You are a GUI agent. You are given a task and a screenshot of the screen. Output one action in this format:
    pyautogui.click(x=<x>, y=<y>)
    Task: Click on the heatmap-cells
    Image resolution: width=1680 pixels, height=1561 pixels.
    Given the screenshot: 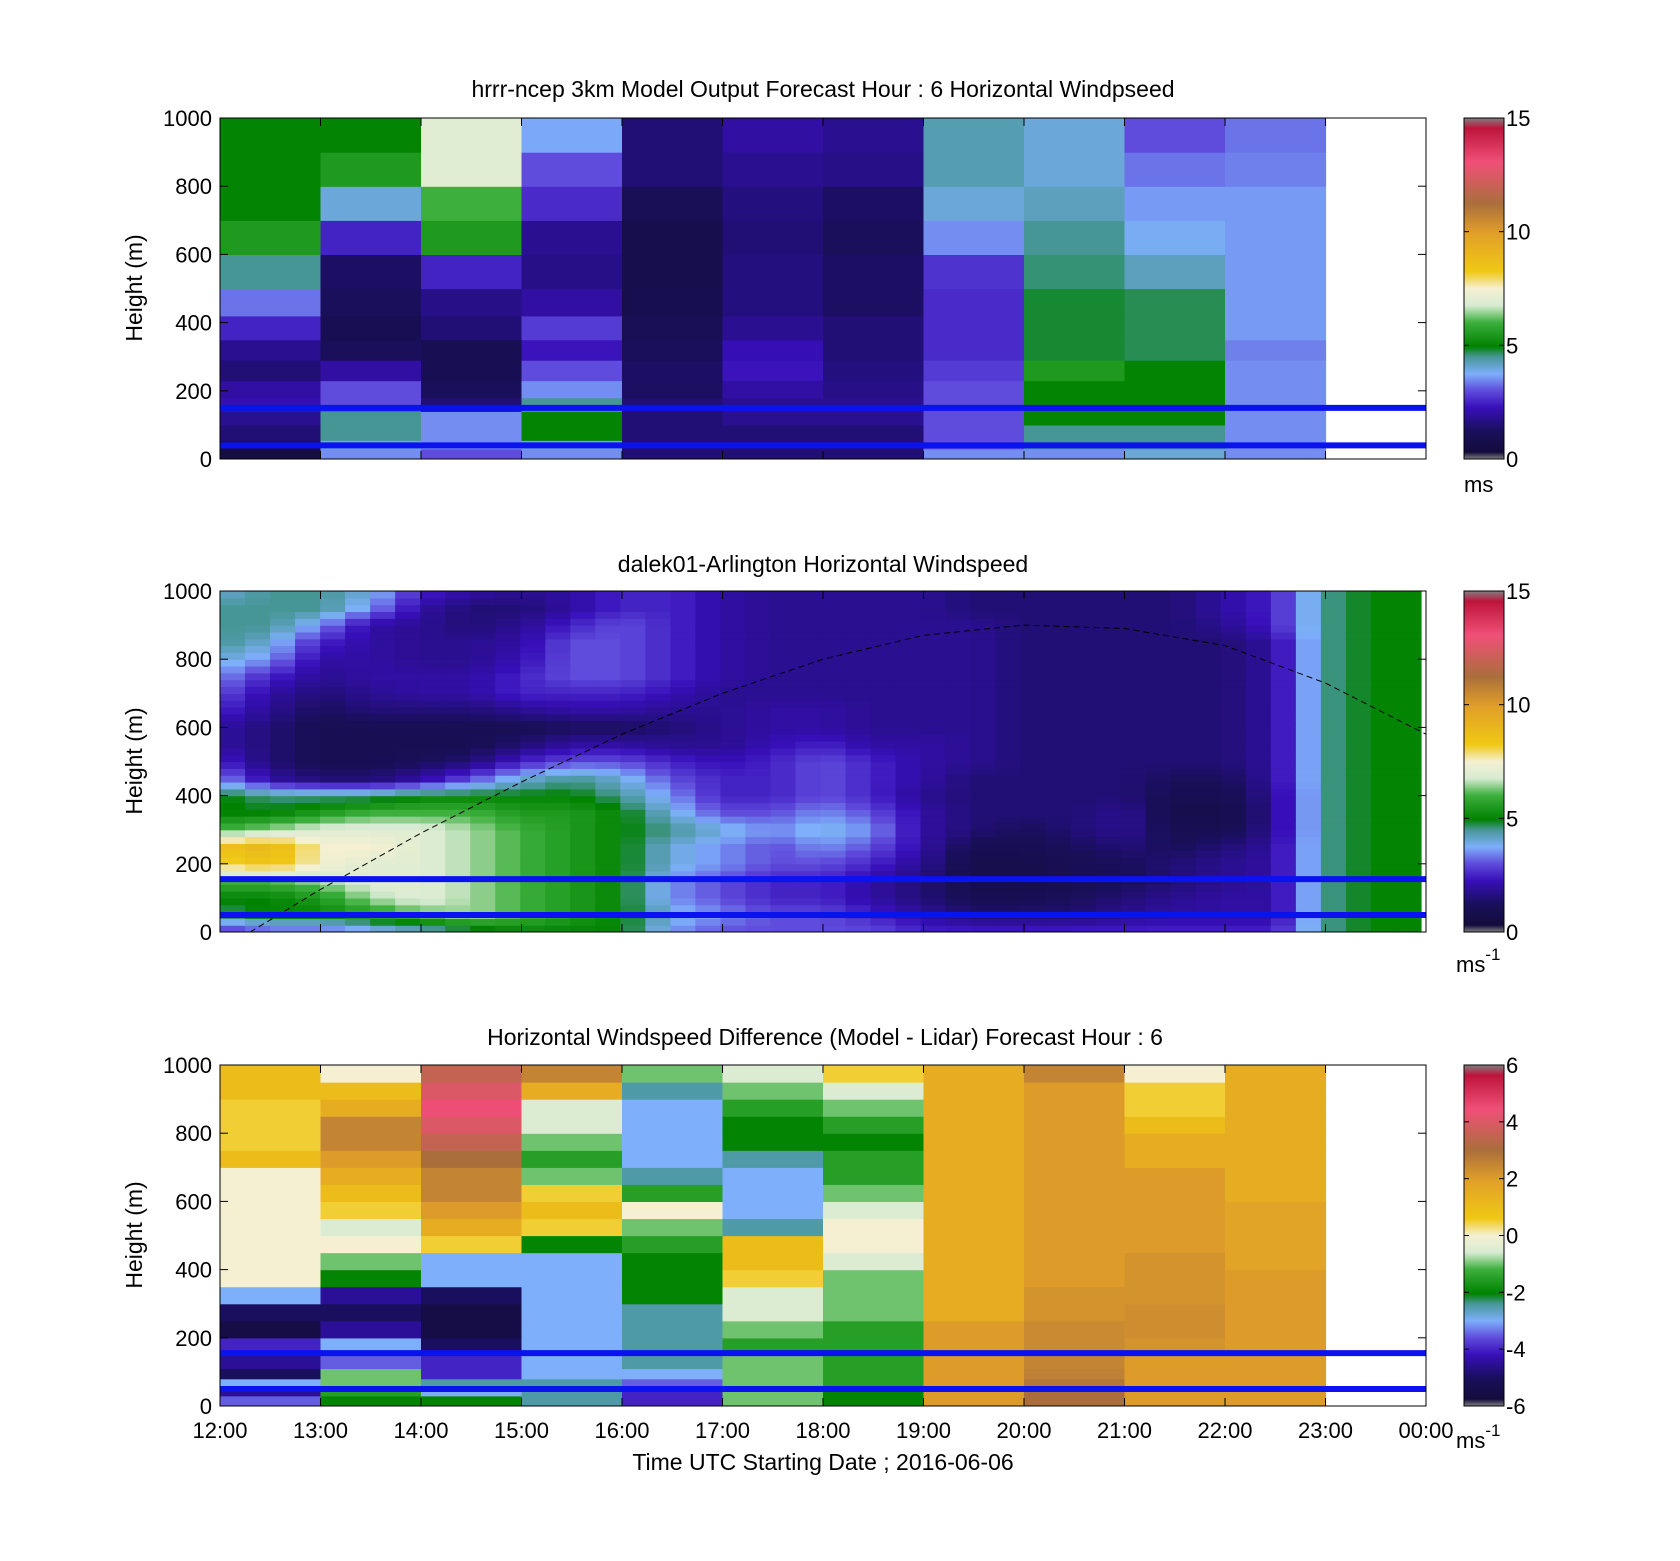 What is the action you would take?
    pyautogui.click(x=773, y=288)
    